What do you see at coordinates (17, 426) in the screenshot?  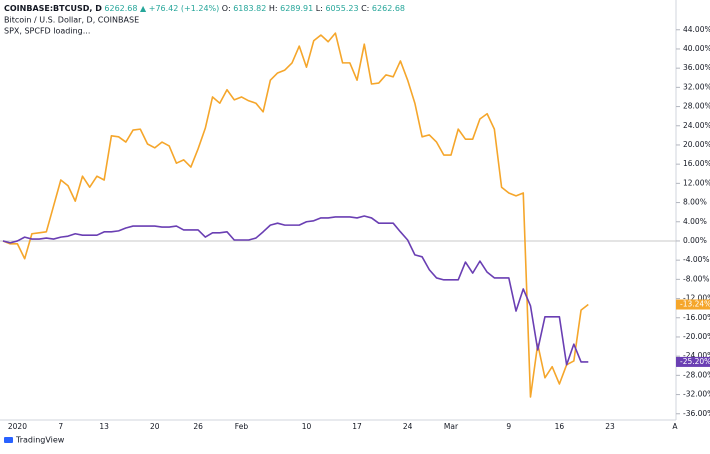 I see `x-tick-label: 2020` at bounding box center [17, 426].